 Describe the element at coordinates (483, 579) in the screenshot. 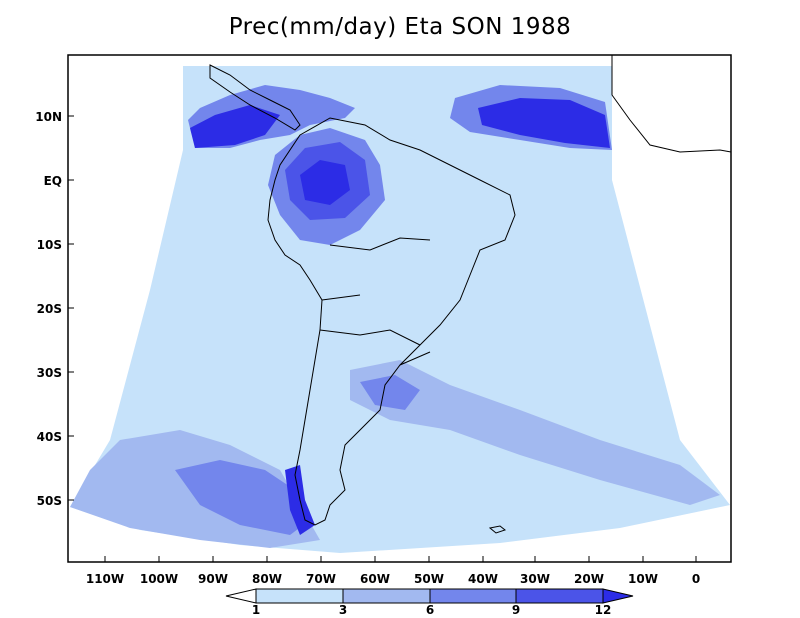

I see `lon-tick-label: 40W` at that location.